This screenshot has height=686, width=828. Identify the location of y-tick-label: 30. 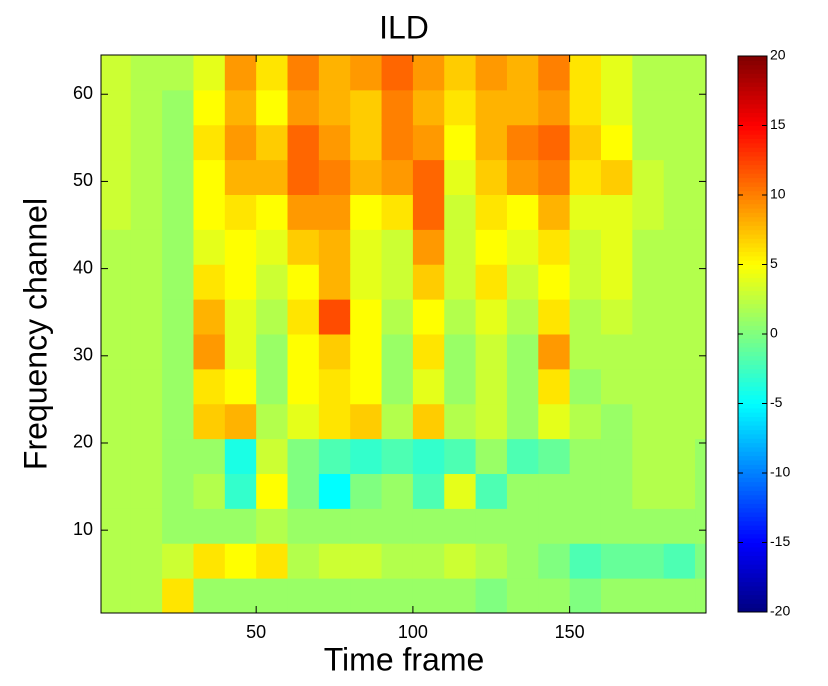
(83, 355).